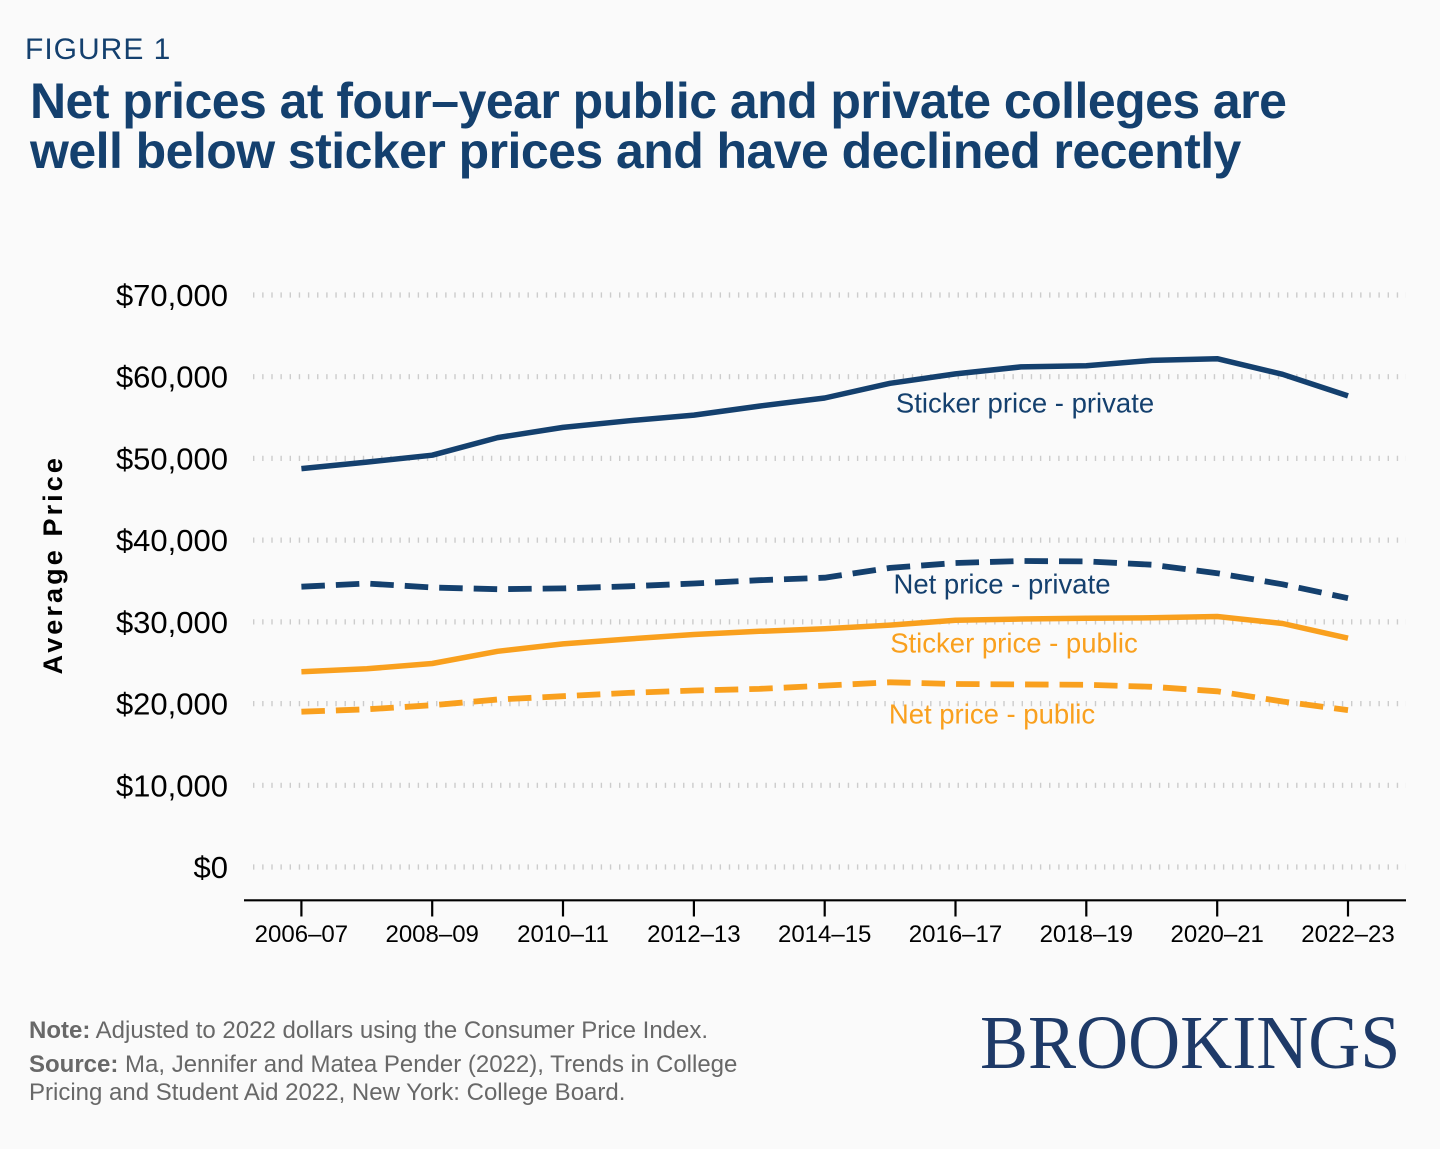 The image size is (1440, 1149). Describe the element at coordinates (1086, 934) in the screenshot. I see `svg-text: 2018–19` at that location.